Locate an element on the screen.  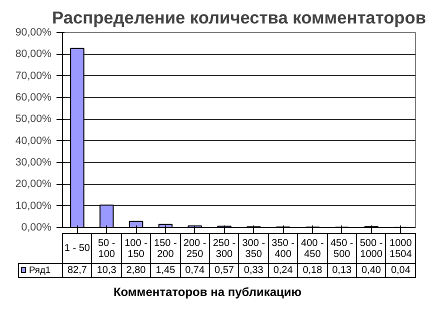
x-tick-label: 50 - 100 is located at coordinates (107, 249).